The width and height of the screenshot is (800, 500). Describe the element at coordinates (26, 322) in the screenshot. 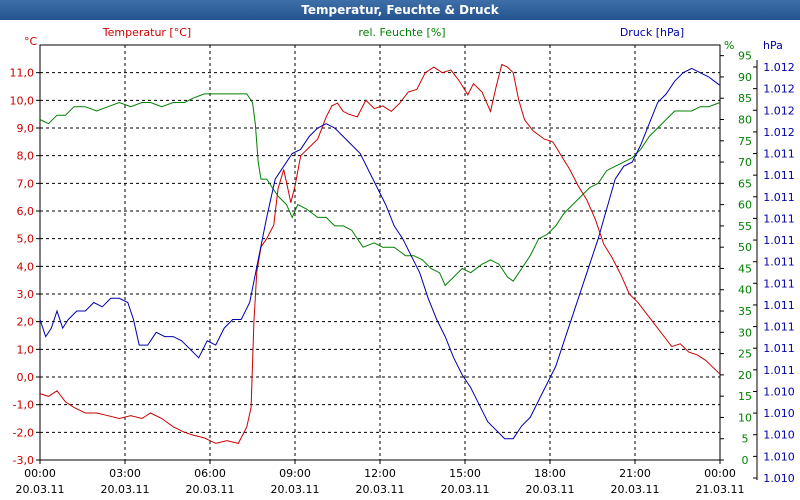

I see `temperature-tick-label: 2,0` at that location.